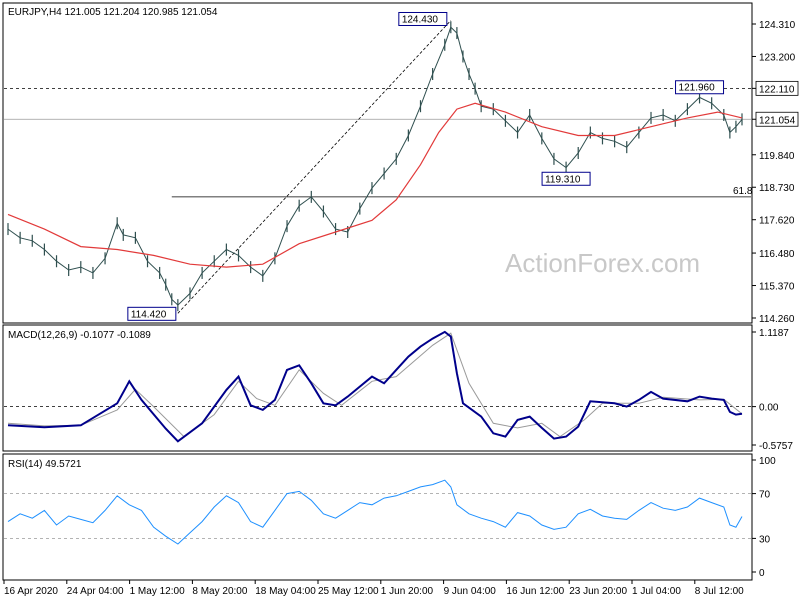  What do you see at coordinates (777, 57) in the screenshot?
I see `price-y-tick-label: 123.200` at bounding box center [777, 57].